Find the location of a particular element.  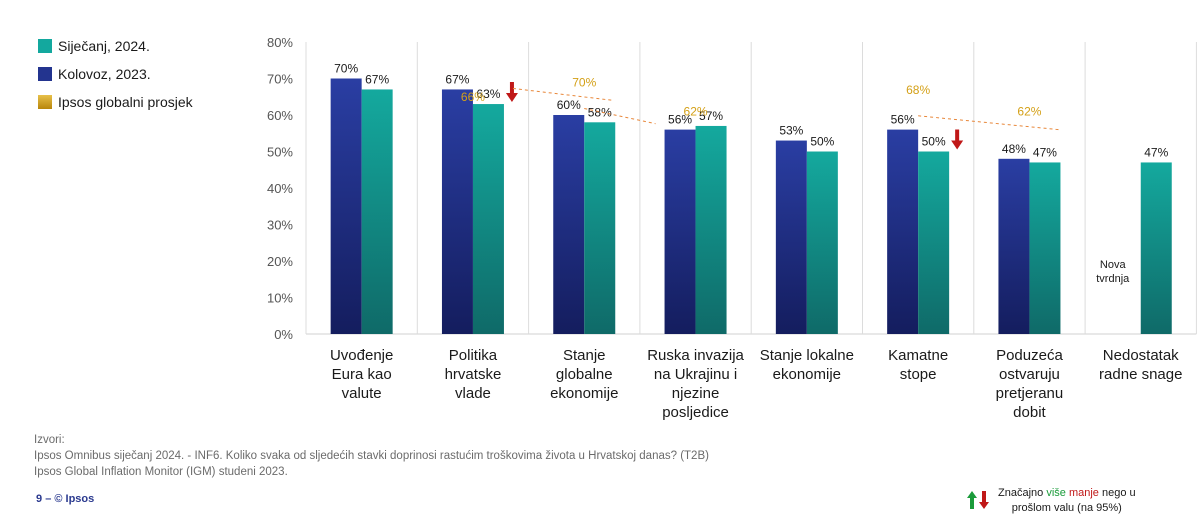

legend-label-jan: Siječanj, 2024. is located at coordinates (104, 46).